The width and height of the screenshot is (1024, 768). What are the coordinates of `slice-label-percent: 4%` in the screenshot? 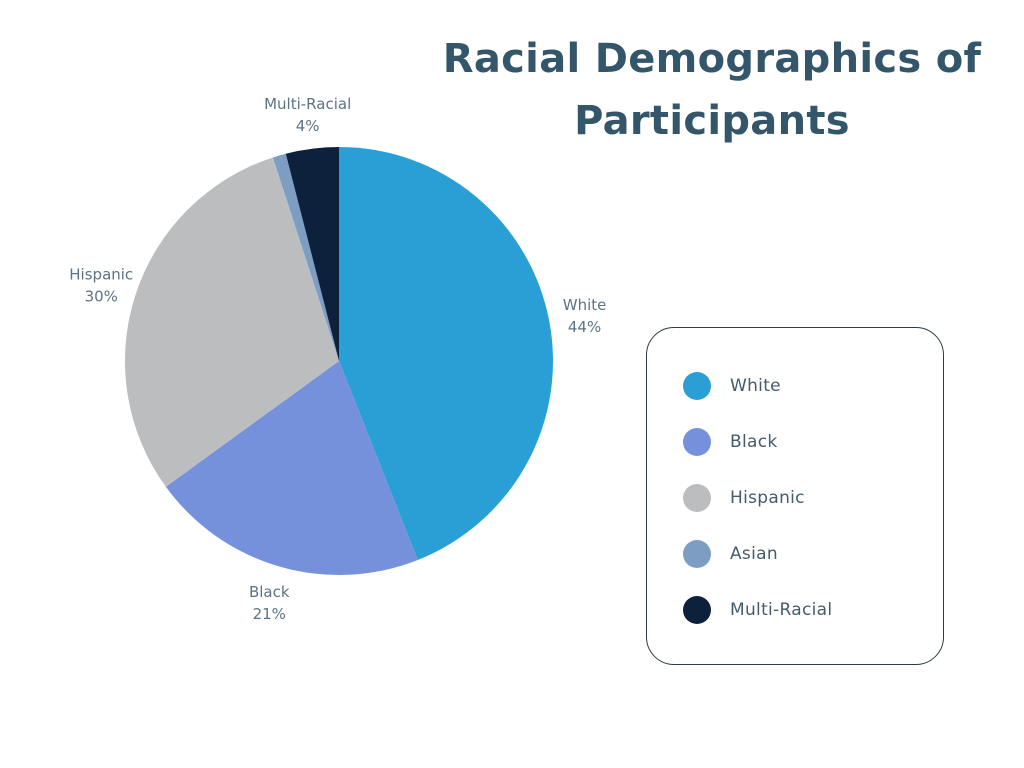 It's located at (308, 126).